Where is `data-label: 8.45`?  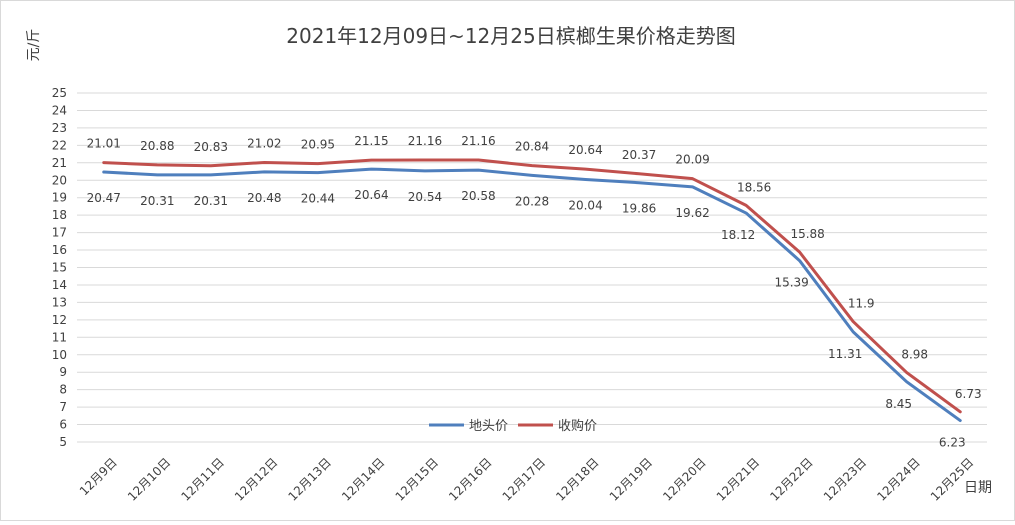
data-label: 8.45 is located at coordinates (898, 404).